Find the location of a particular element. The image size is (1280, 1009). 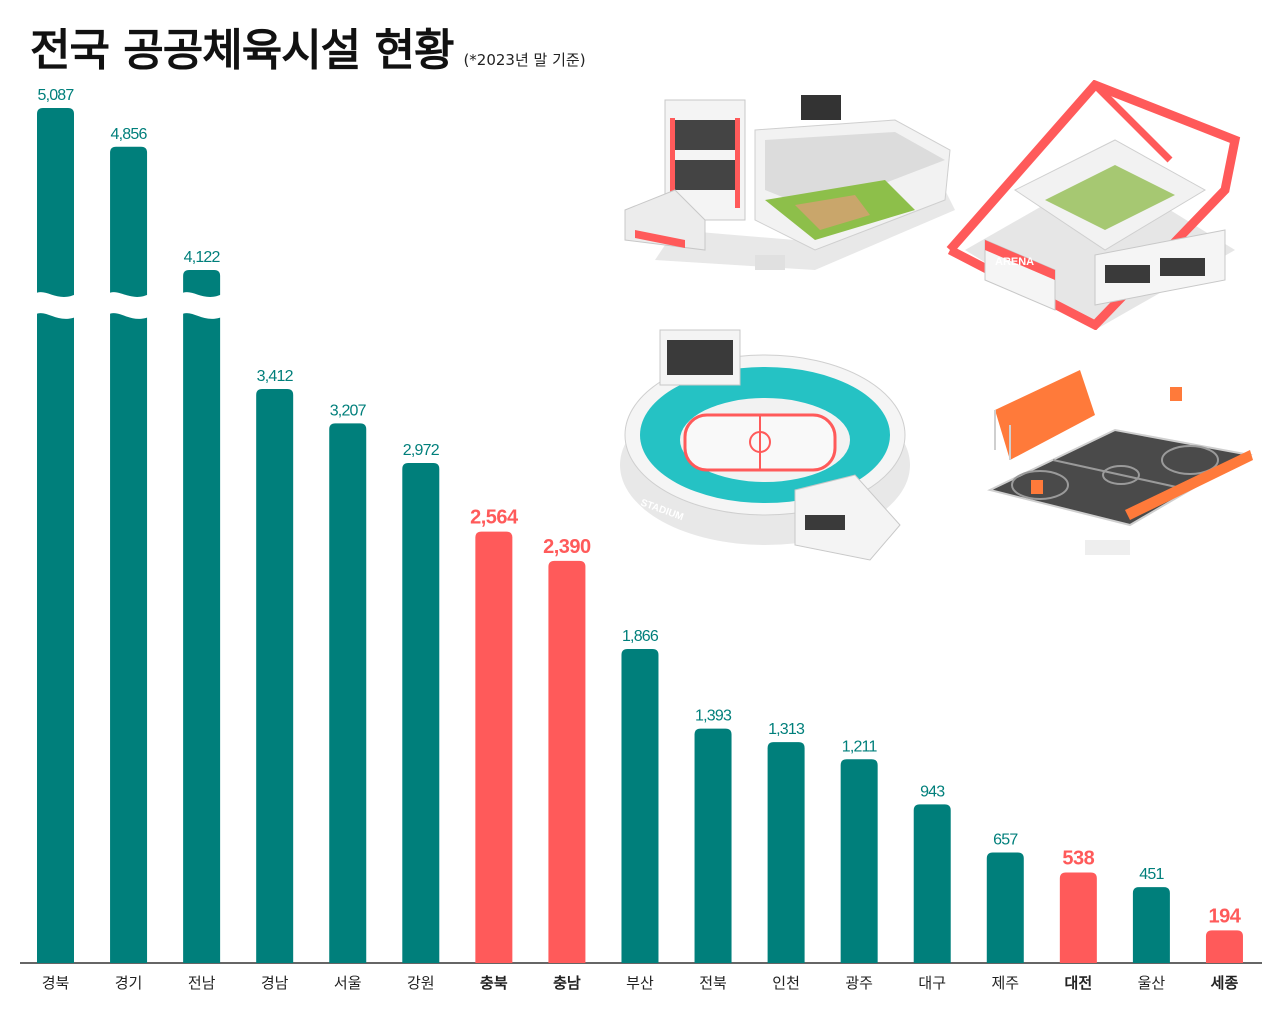

bar-서울 is located at coordinates (348, 693).